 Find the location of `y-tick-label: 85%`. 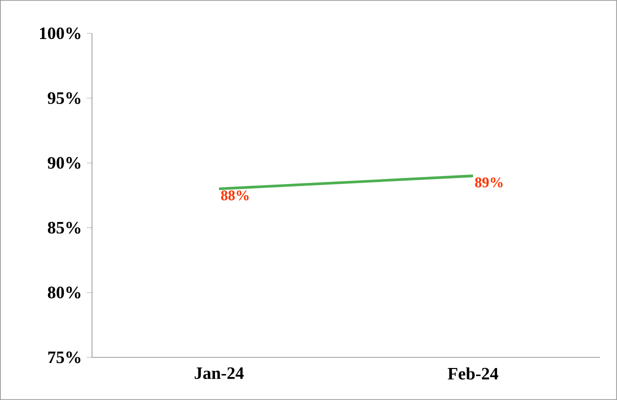

y-tick-label: 85% is located at coordinates (64, 228).